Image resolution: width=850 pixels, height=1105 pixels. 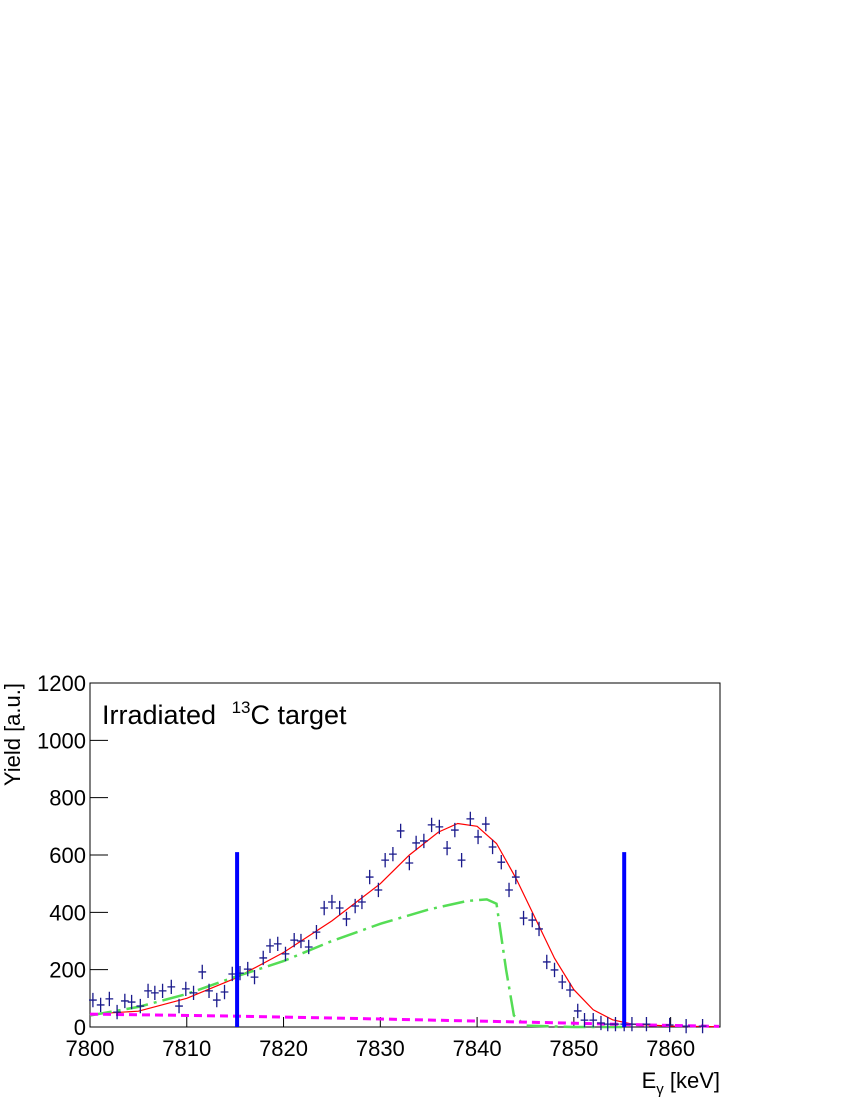 What do you see at coordinates (241, 707) in the screenshot?
I see `title-superscript: 13` at bounding box center [241, 707].